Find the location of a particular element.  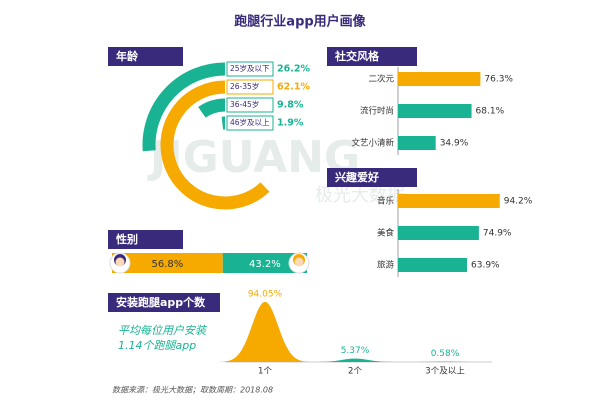

category-label: 流行时尚 is located at coordinates (377, 111).